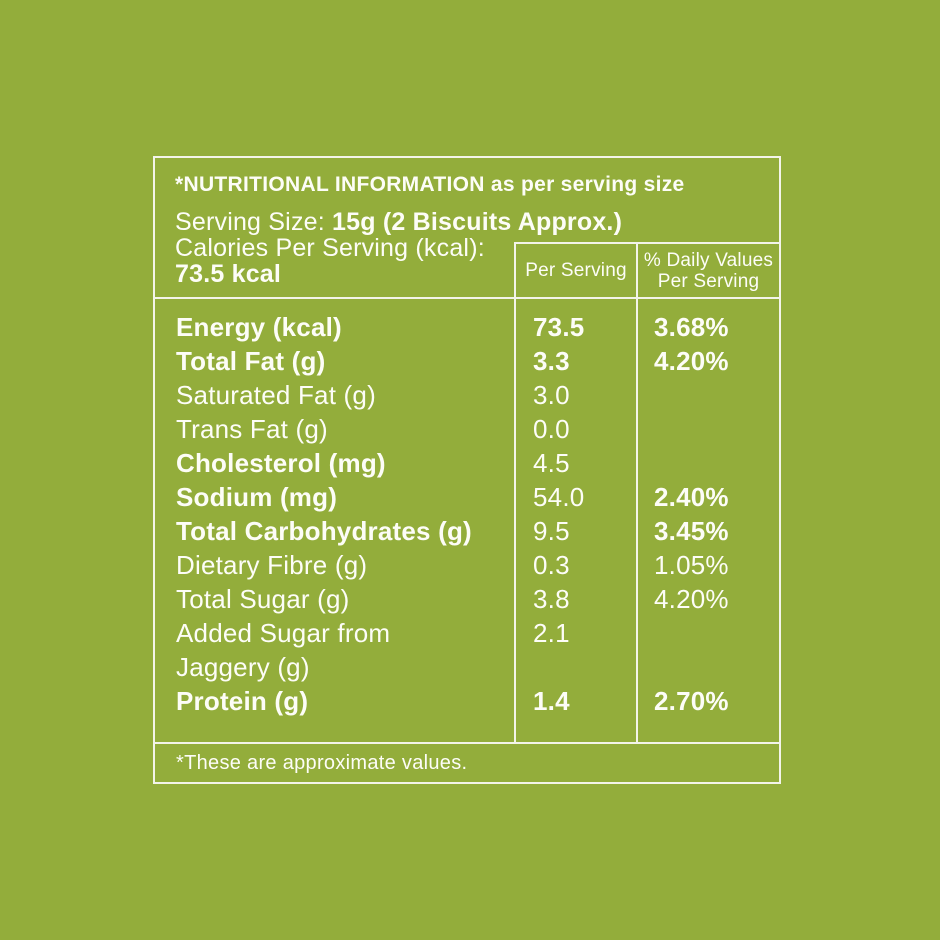 This screenshot has height=940, width=940. What do you see at coordinates (467, 463) in the screenshot?
I see `table-row-cholesterol: Cholesterol (mg) 4.5` at bounding box center [467, 463].